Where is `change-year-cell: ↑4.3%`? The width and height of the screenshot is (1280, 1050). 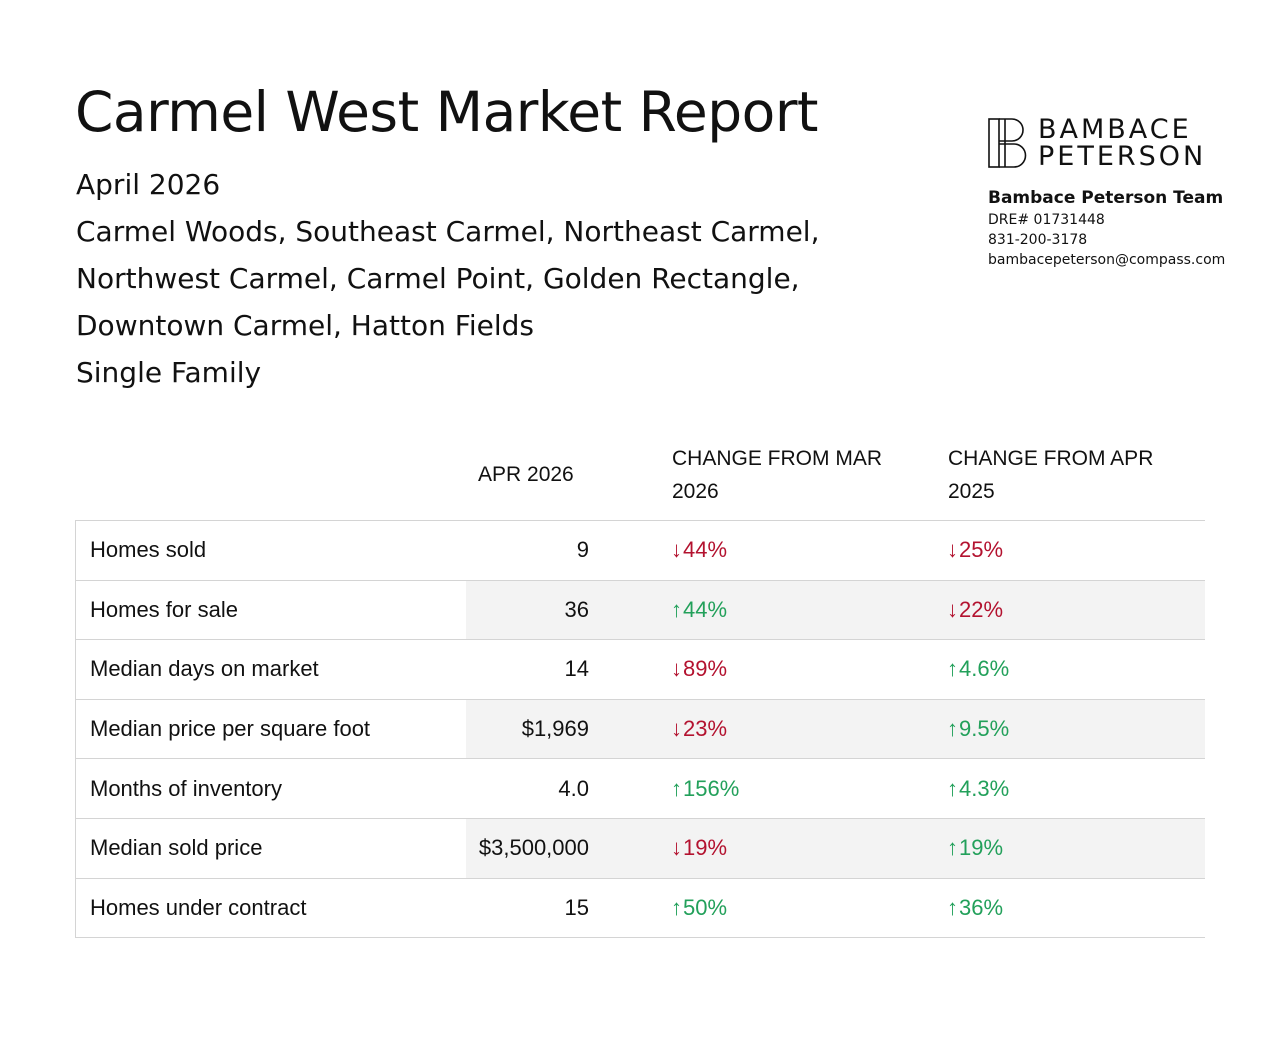 change-year-cell: ↑4.3% is located at coordinates (1043, 788).